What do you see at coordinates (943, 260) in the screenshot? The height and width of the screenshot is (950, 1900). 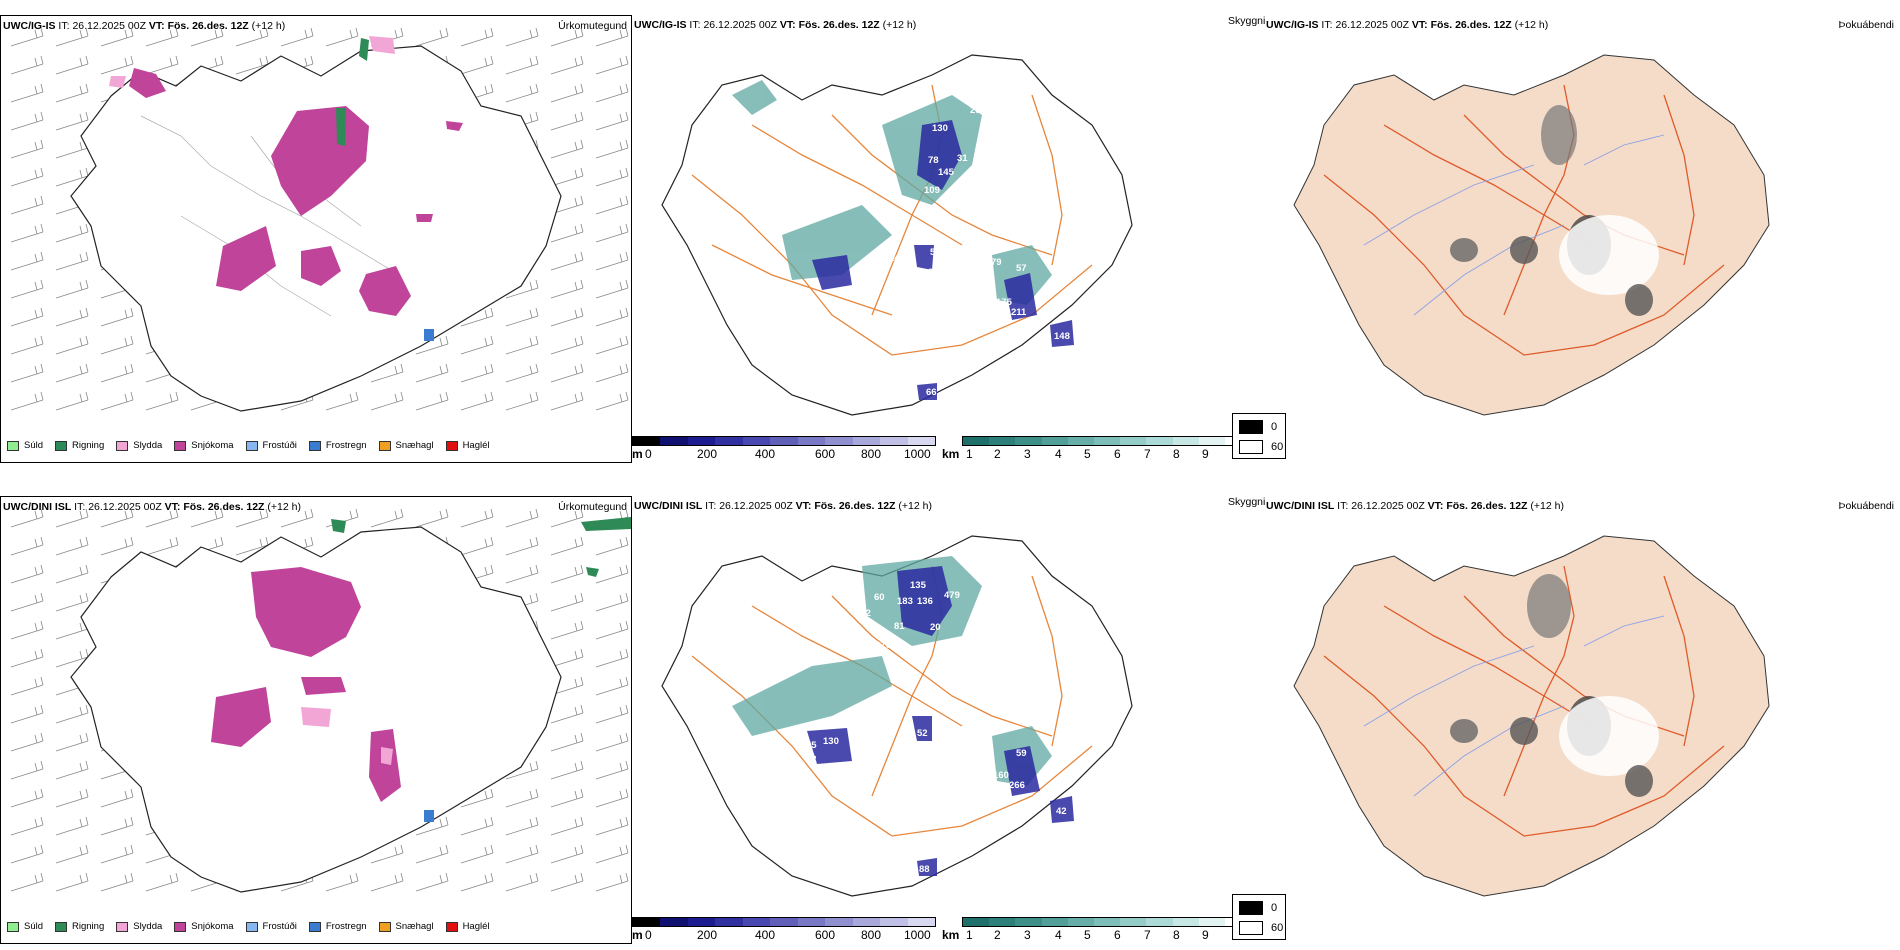 I see `cloudbase-fields` at bounding box center [943, 260].